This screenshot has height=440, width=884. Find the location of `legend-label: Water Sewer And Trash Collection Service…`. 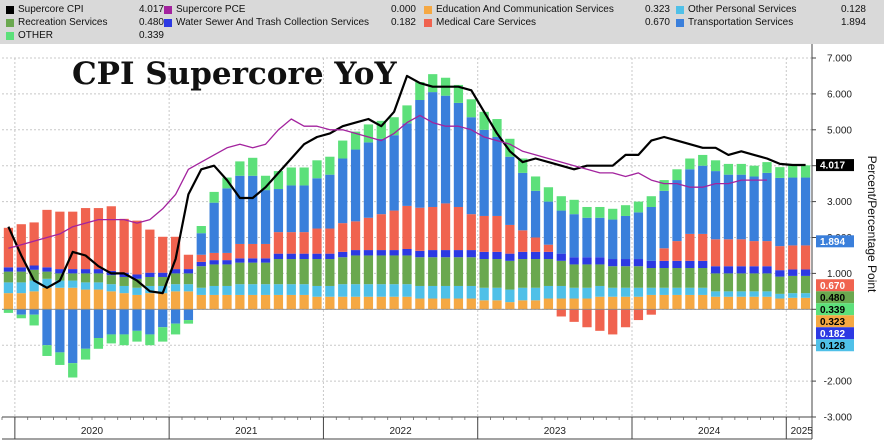

legend-label: Water Sewer And Trash Collection Service… is located at coordinates (273, 22).